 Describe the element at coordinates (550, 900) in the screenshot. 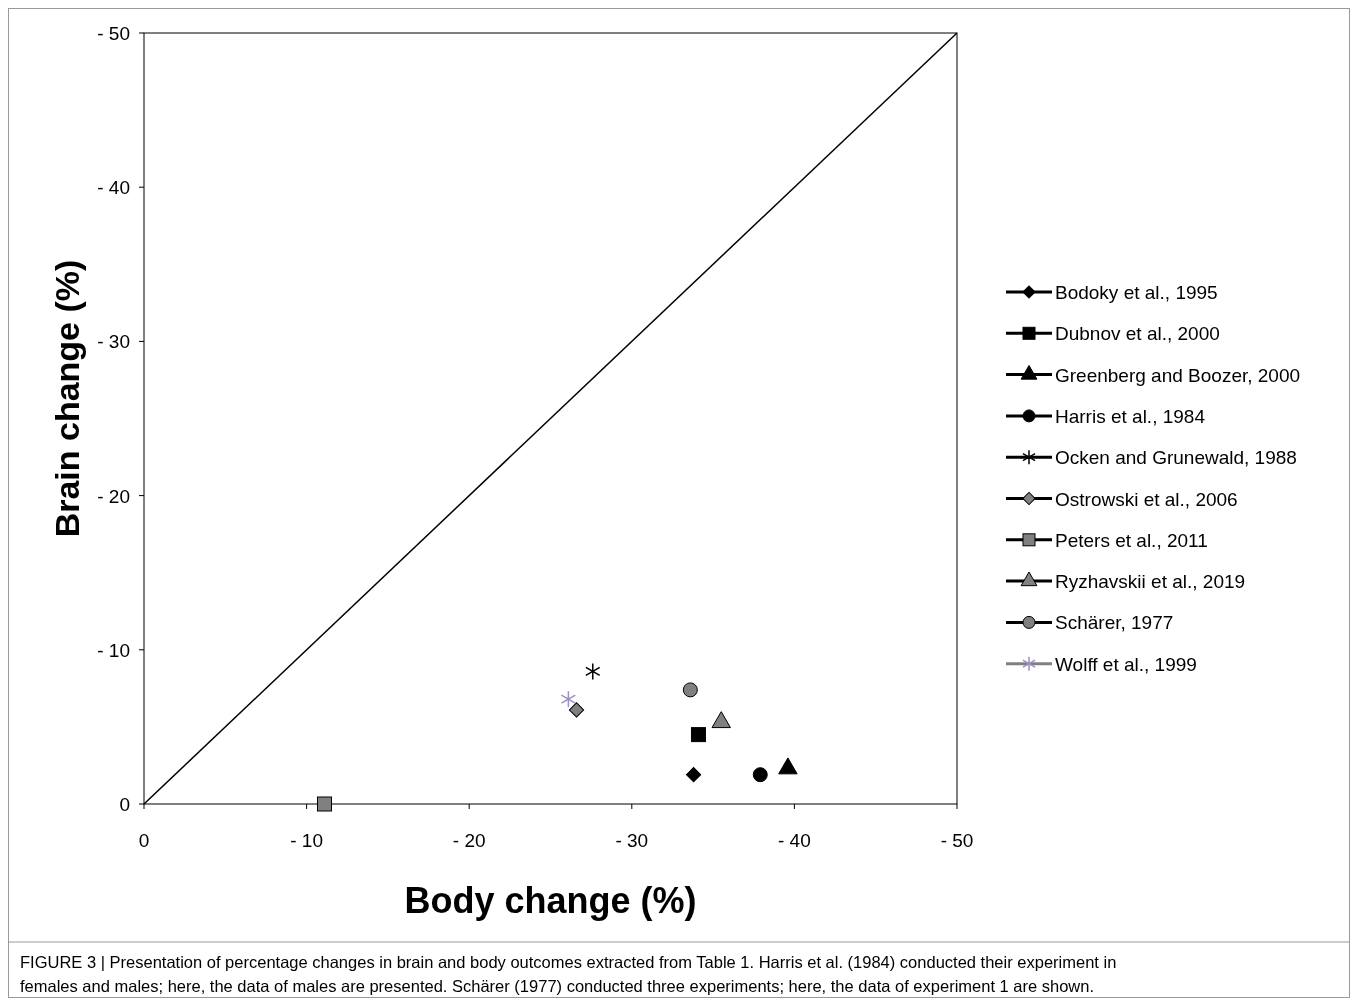

I see `x-axis-title: Body change (%)` at that location.